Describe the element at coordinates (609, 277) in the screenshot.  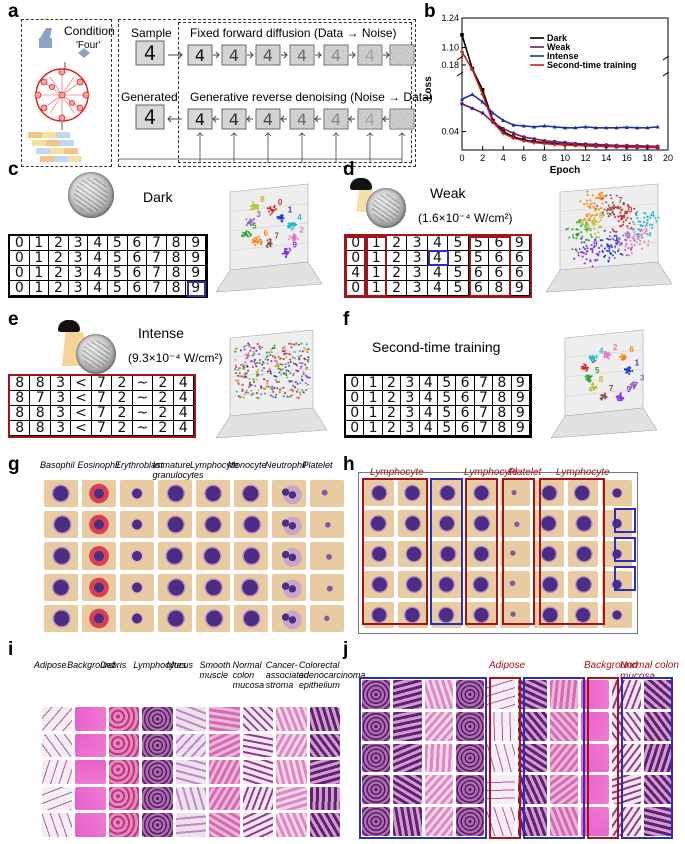
I see `plot-floor` at that location.